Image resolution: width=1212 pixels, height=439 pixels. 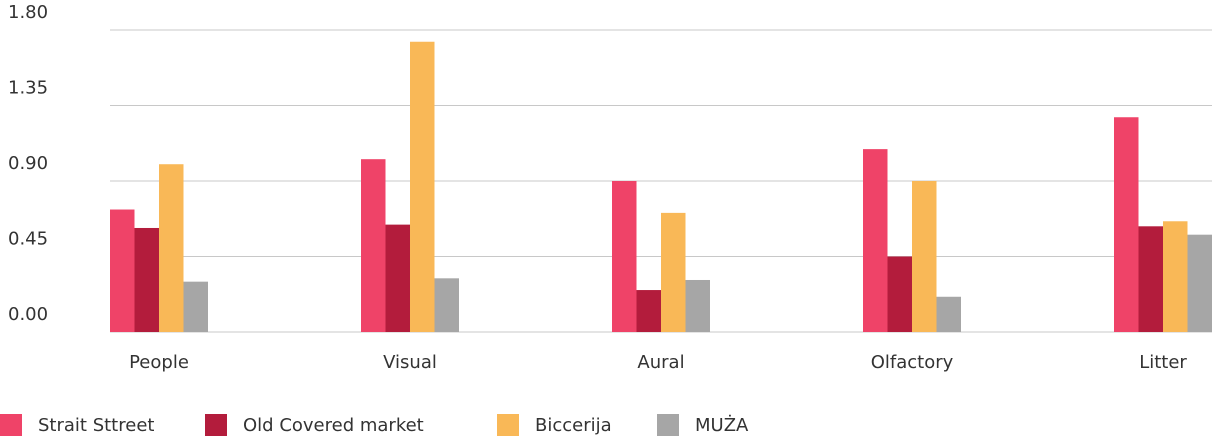 I want to click on x-tick-label: Olfactory, so click(x=912, y=362).